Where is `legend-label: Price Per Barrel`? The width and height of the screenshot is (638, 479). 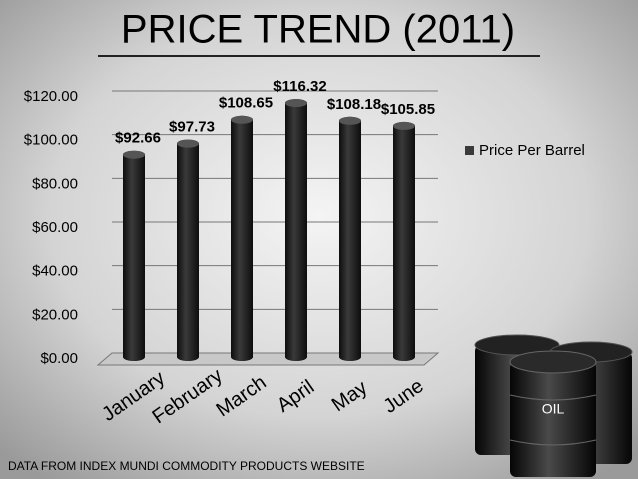
legend-label: Price Per Barrel is located at coordinates (532, 150).